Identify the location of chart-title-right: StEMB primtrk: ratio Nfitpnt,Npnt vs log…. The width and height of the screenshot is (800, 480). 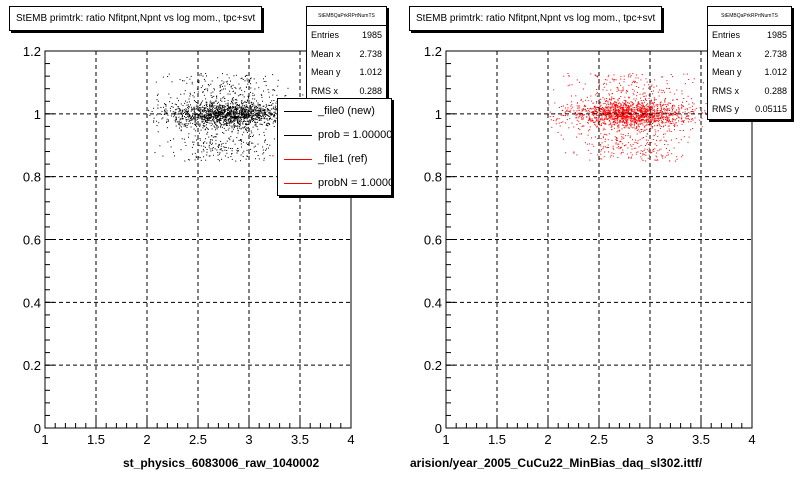
(536, 18).